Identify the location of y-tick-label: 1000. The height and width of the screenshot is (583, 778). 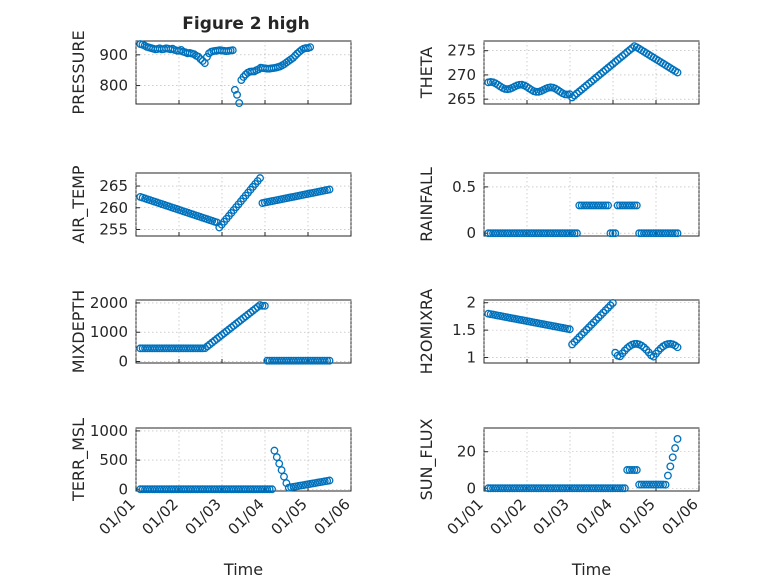
(109, 332).